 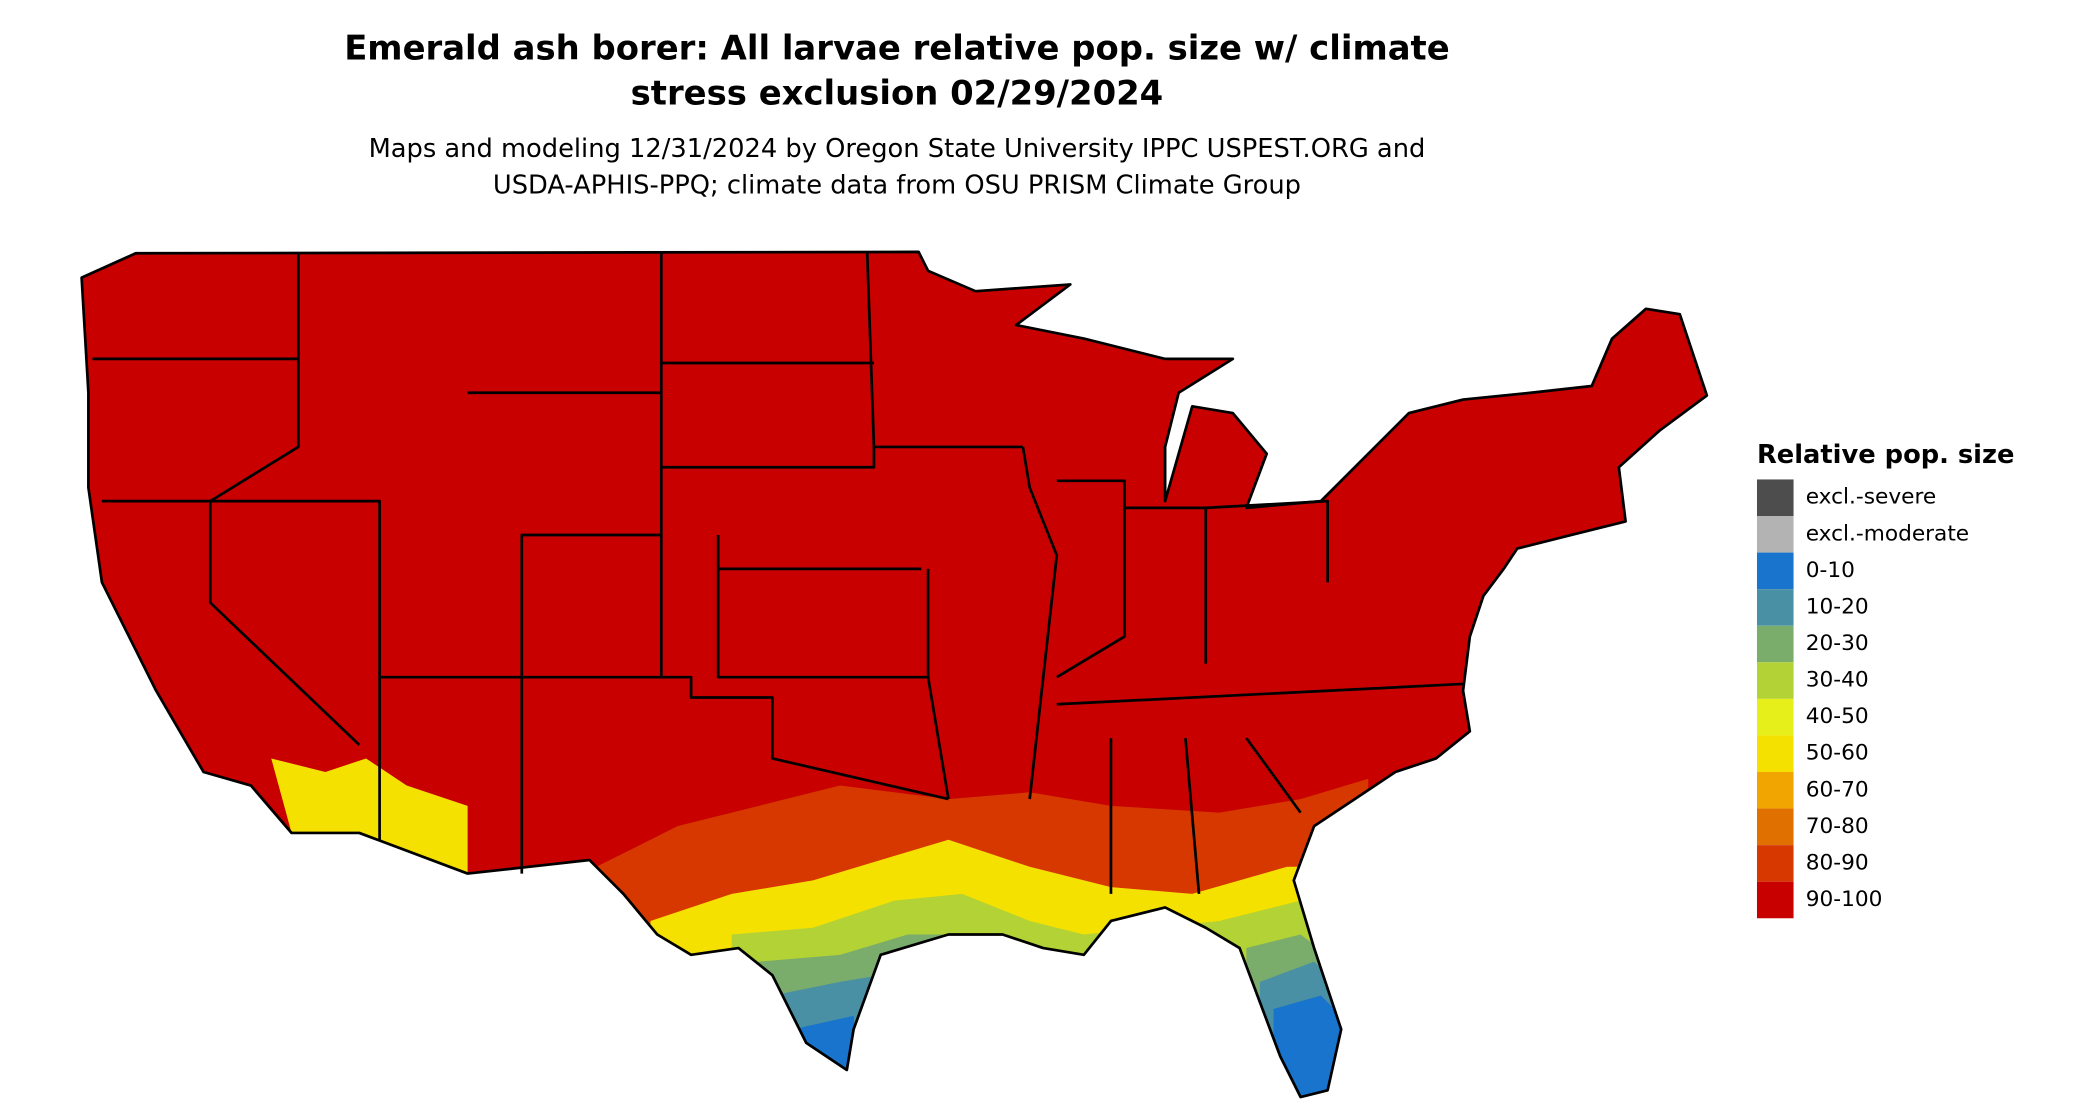 What do you see at coordinates (1830, 570) in the screenshot?
I see `legend-label: 0-10` at bounding box center [1830, 570].